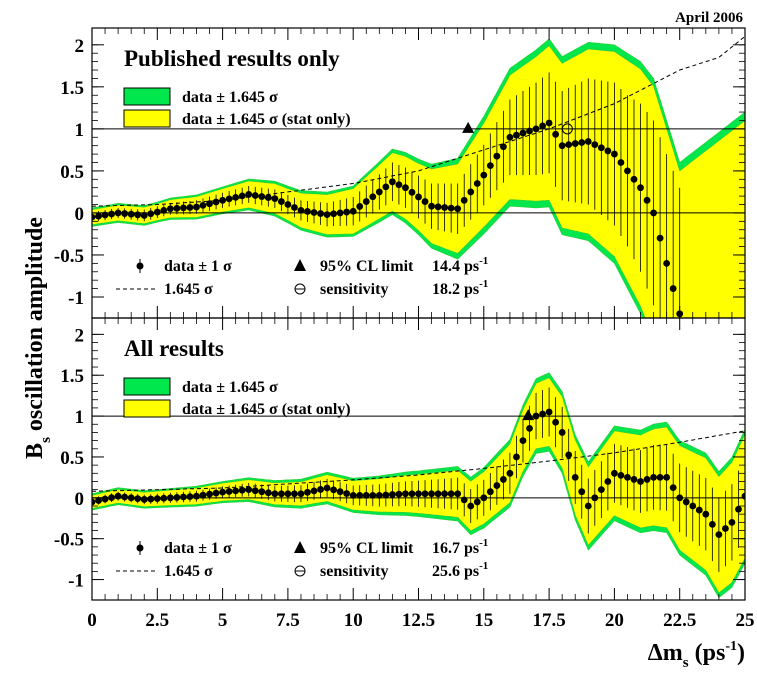 This screenshot has width=757, height=673. What do you see at coordinates (80, 46) in the screenshot?
I see `y-tick-label: 2` at bounding box center [80, 46].